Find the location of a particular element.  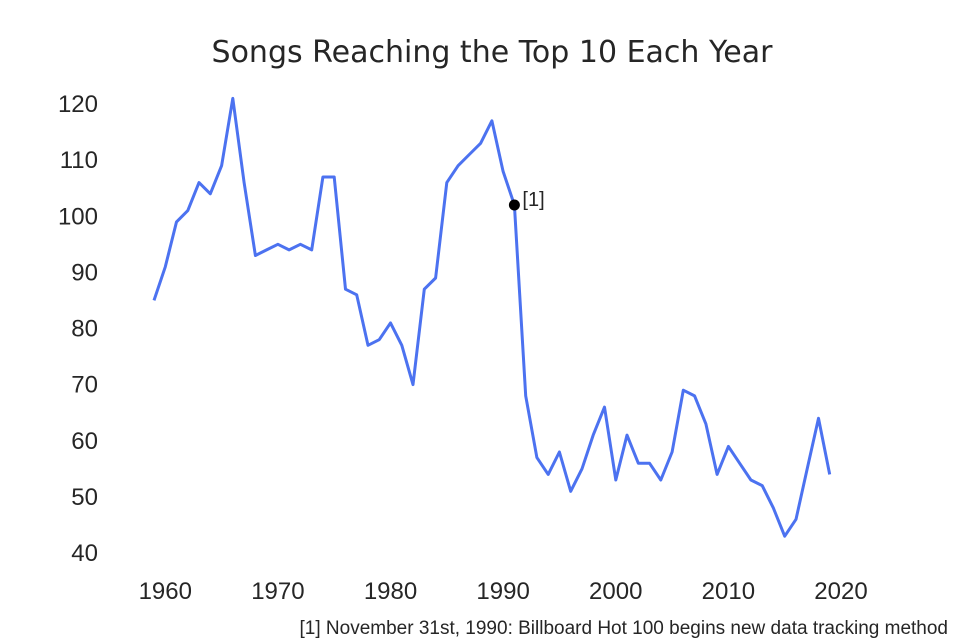

y-tick-label: 60 is located at coordinates (84, 441).